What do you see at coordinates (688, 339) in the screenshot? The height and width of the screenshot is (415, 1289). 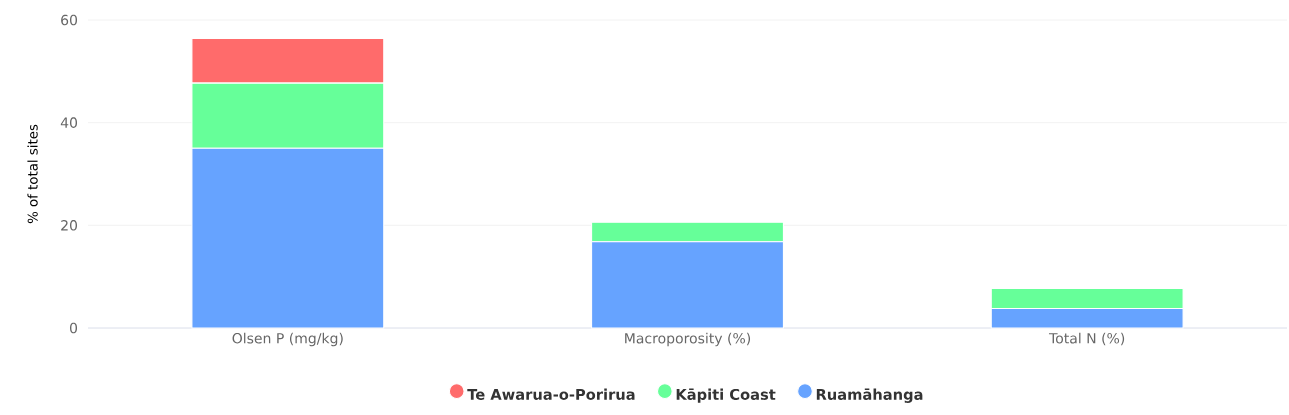 I see `x-tick-label: Macroporosity (%)` at bounding box center [688, 339].